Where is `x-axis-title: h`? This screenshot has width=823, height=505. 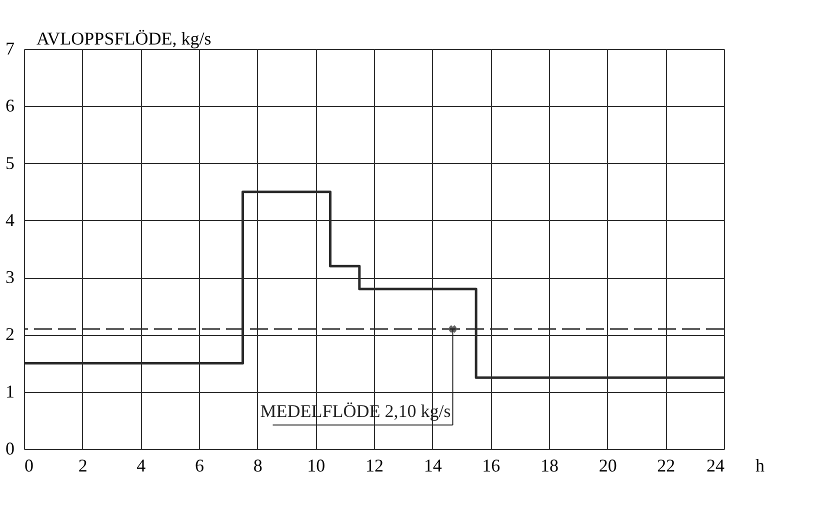
x-axis-title: h is located at coordinates (760, 466).